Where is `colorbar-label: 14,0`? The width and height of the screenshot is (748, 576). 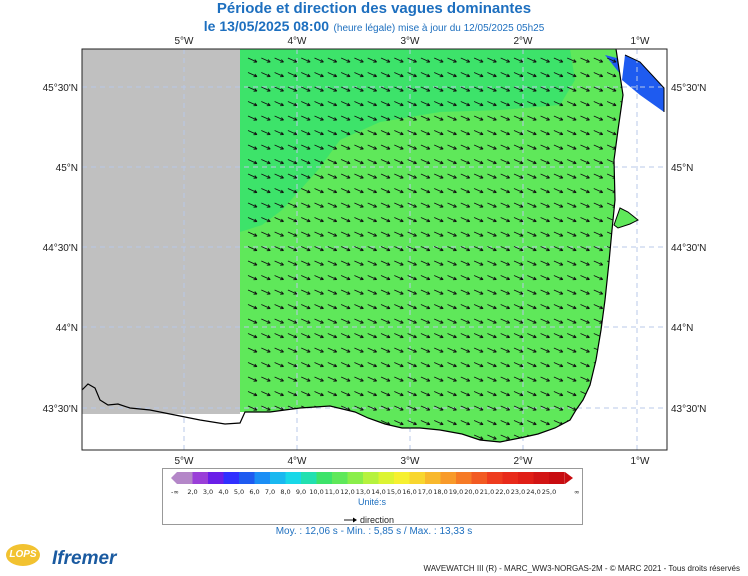
colorbar-label: 14,0 is located at coordinates (378, 492).